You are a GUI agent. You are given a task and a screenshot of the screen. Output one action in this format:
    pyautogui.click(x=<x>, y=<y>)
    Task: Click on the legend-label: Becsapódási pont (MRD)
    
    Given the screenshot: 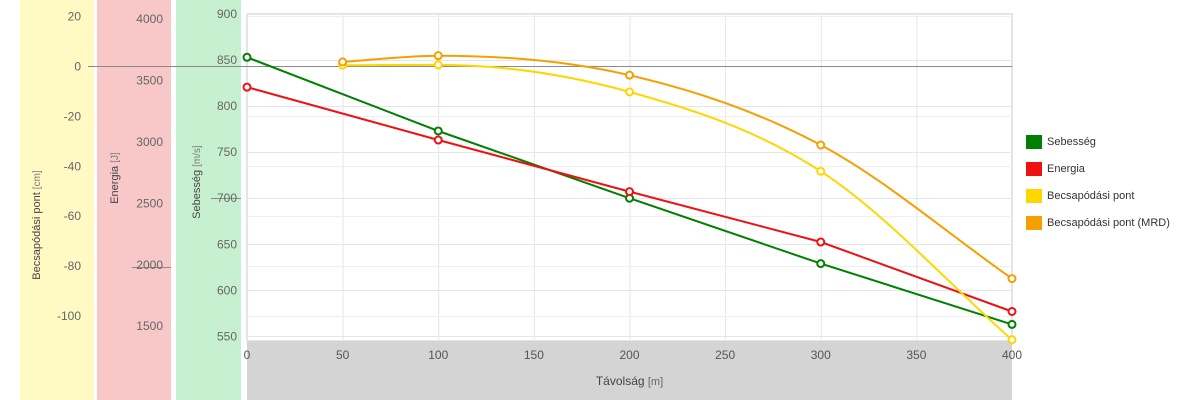 What is the action you would take?
    pyautogui.click(x=1108, y=222)
    